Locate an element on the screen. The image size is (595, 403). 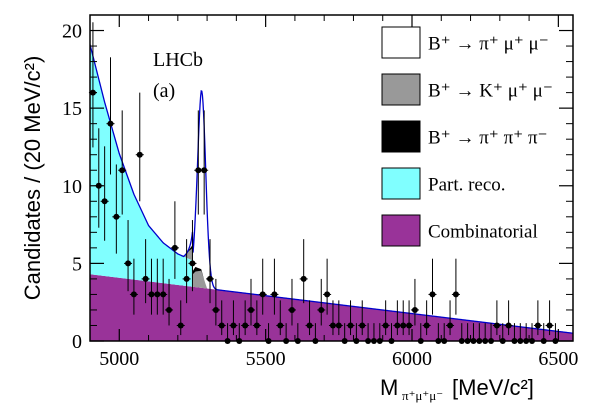
legend-item-b-kmumu: B⁺ → K⁺ μ⁺ μ⁻ is located at coordinates (467, 89).